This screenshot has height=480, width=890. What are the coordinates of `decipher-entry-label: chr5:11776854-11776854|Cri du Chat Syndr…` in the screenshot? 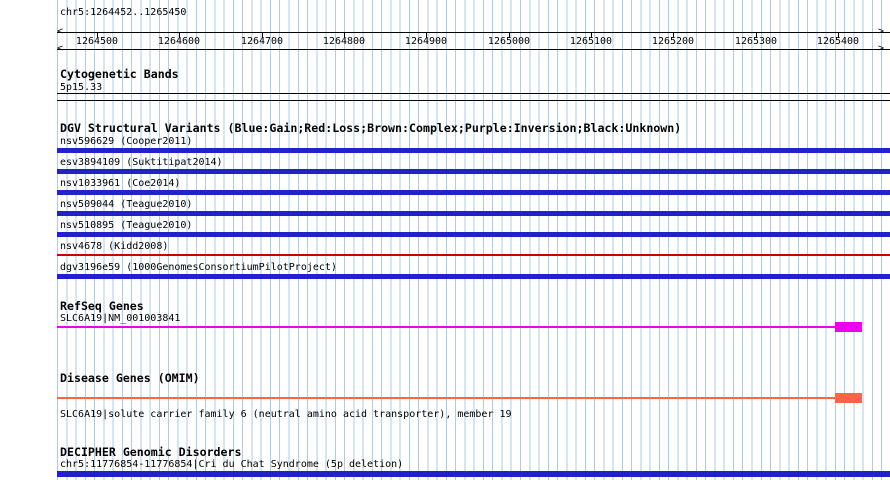 It's located at (232, 464).